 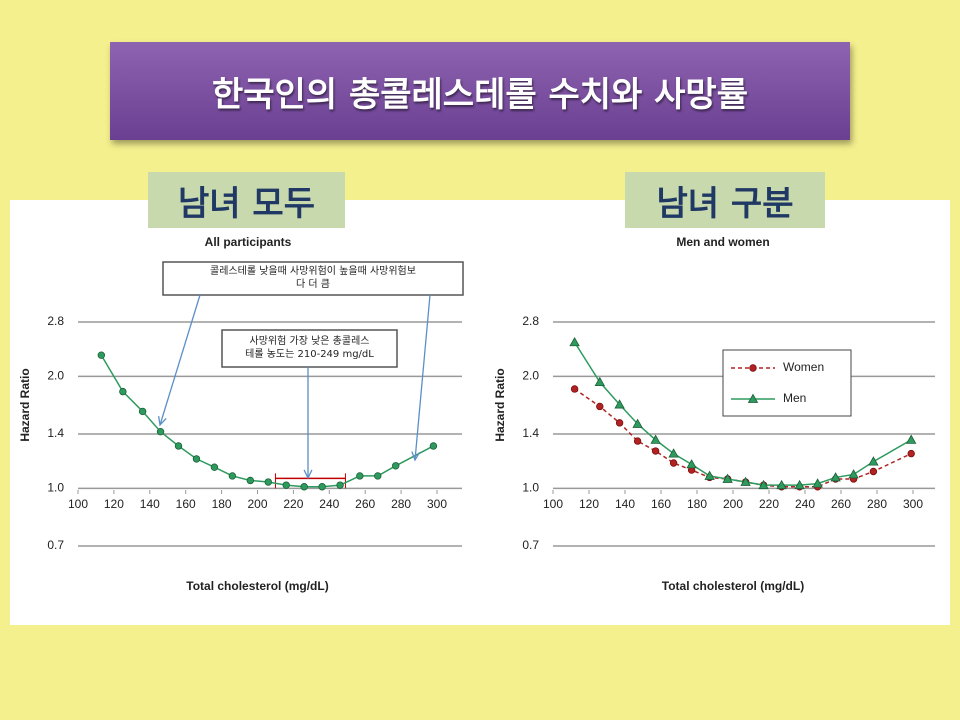 I want to click on annotation-text: 사망위험 가장 낮은 총콜레스, so click(x=310, y=340).